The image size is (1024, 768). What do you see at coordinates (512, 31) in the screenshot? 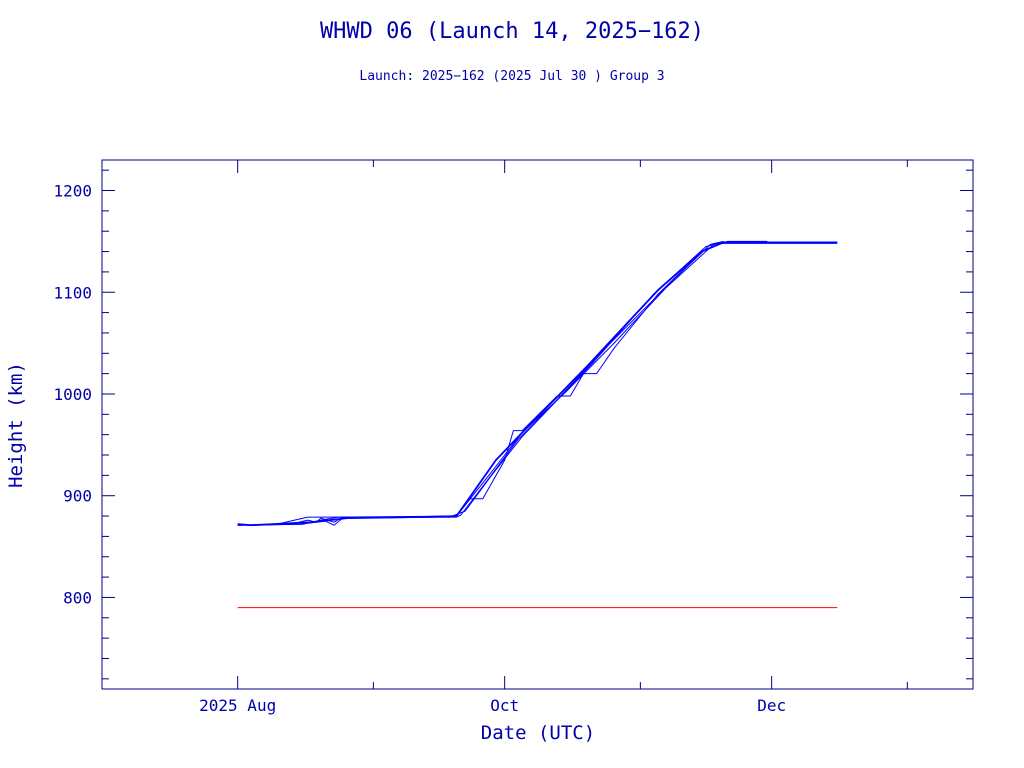
I see `chart-title: WHWD 06 (Launch 14, 2025−162)` at bounding box center [512, 31].